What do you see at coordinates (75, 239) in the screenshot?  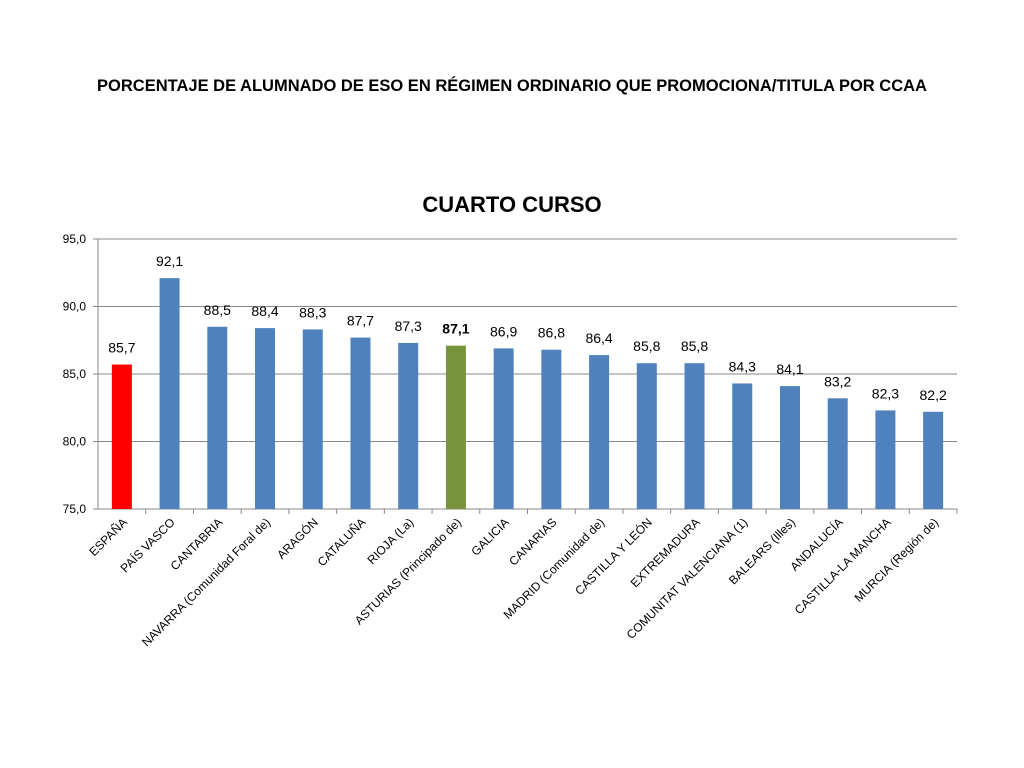 I see `y-tick-label: 95,0` at bounding box center [75, 239].